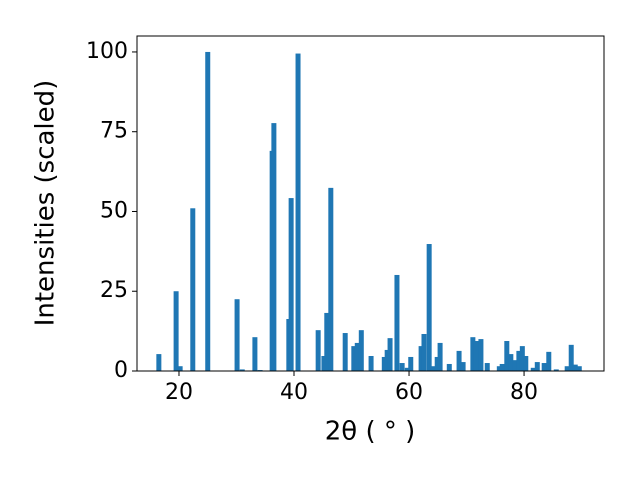 This screenshot has height=480, width=640. I want to click on y-tick-label: 100, so click(107, 51).